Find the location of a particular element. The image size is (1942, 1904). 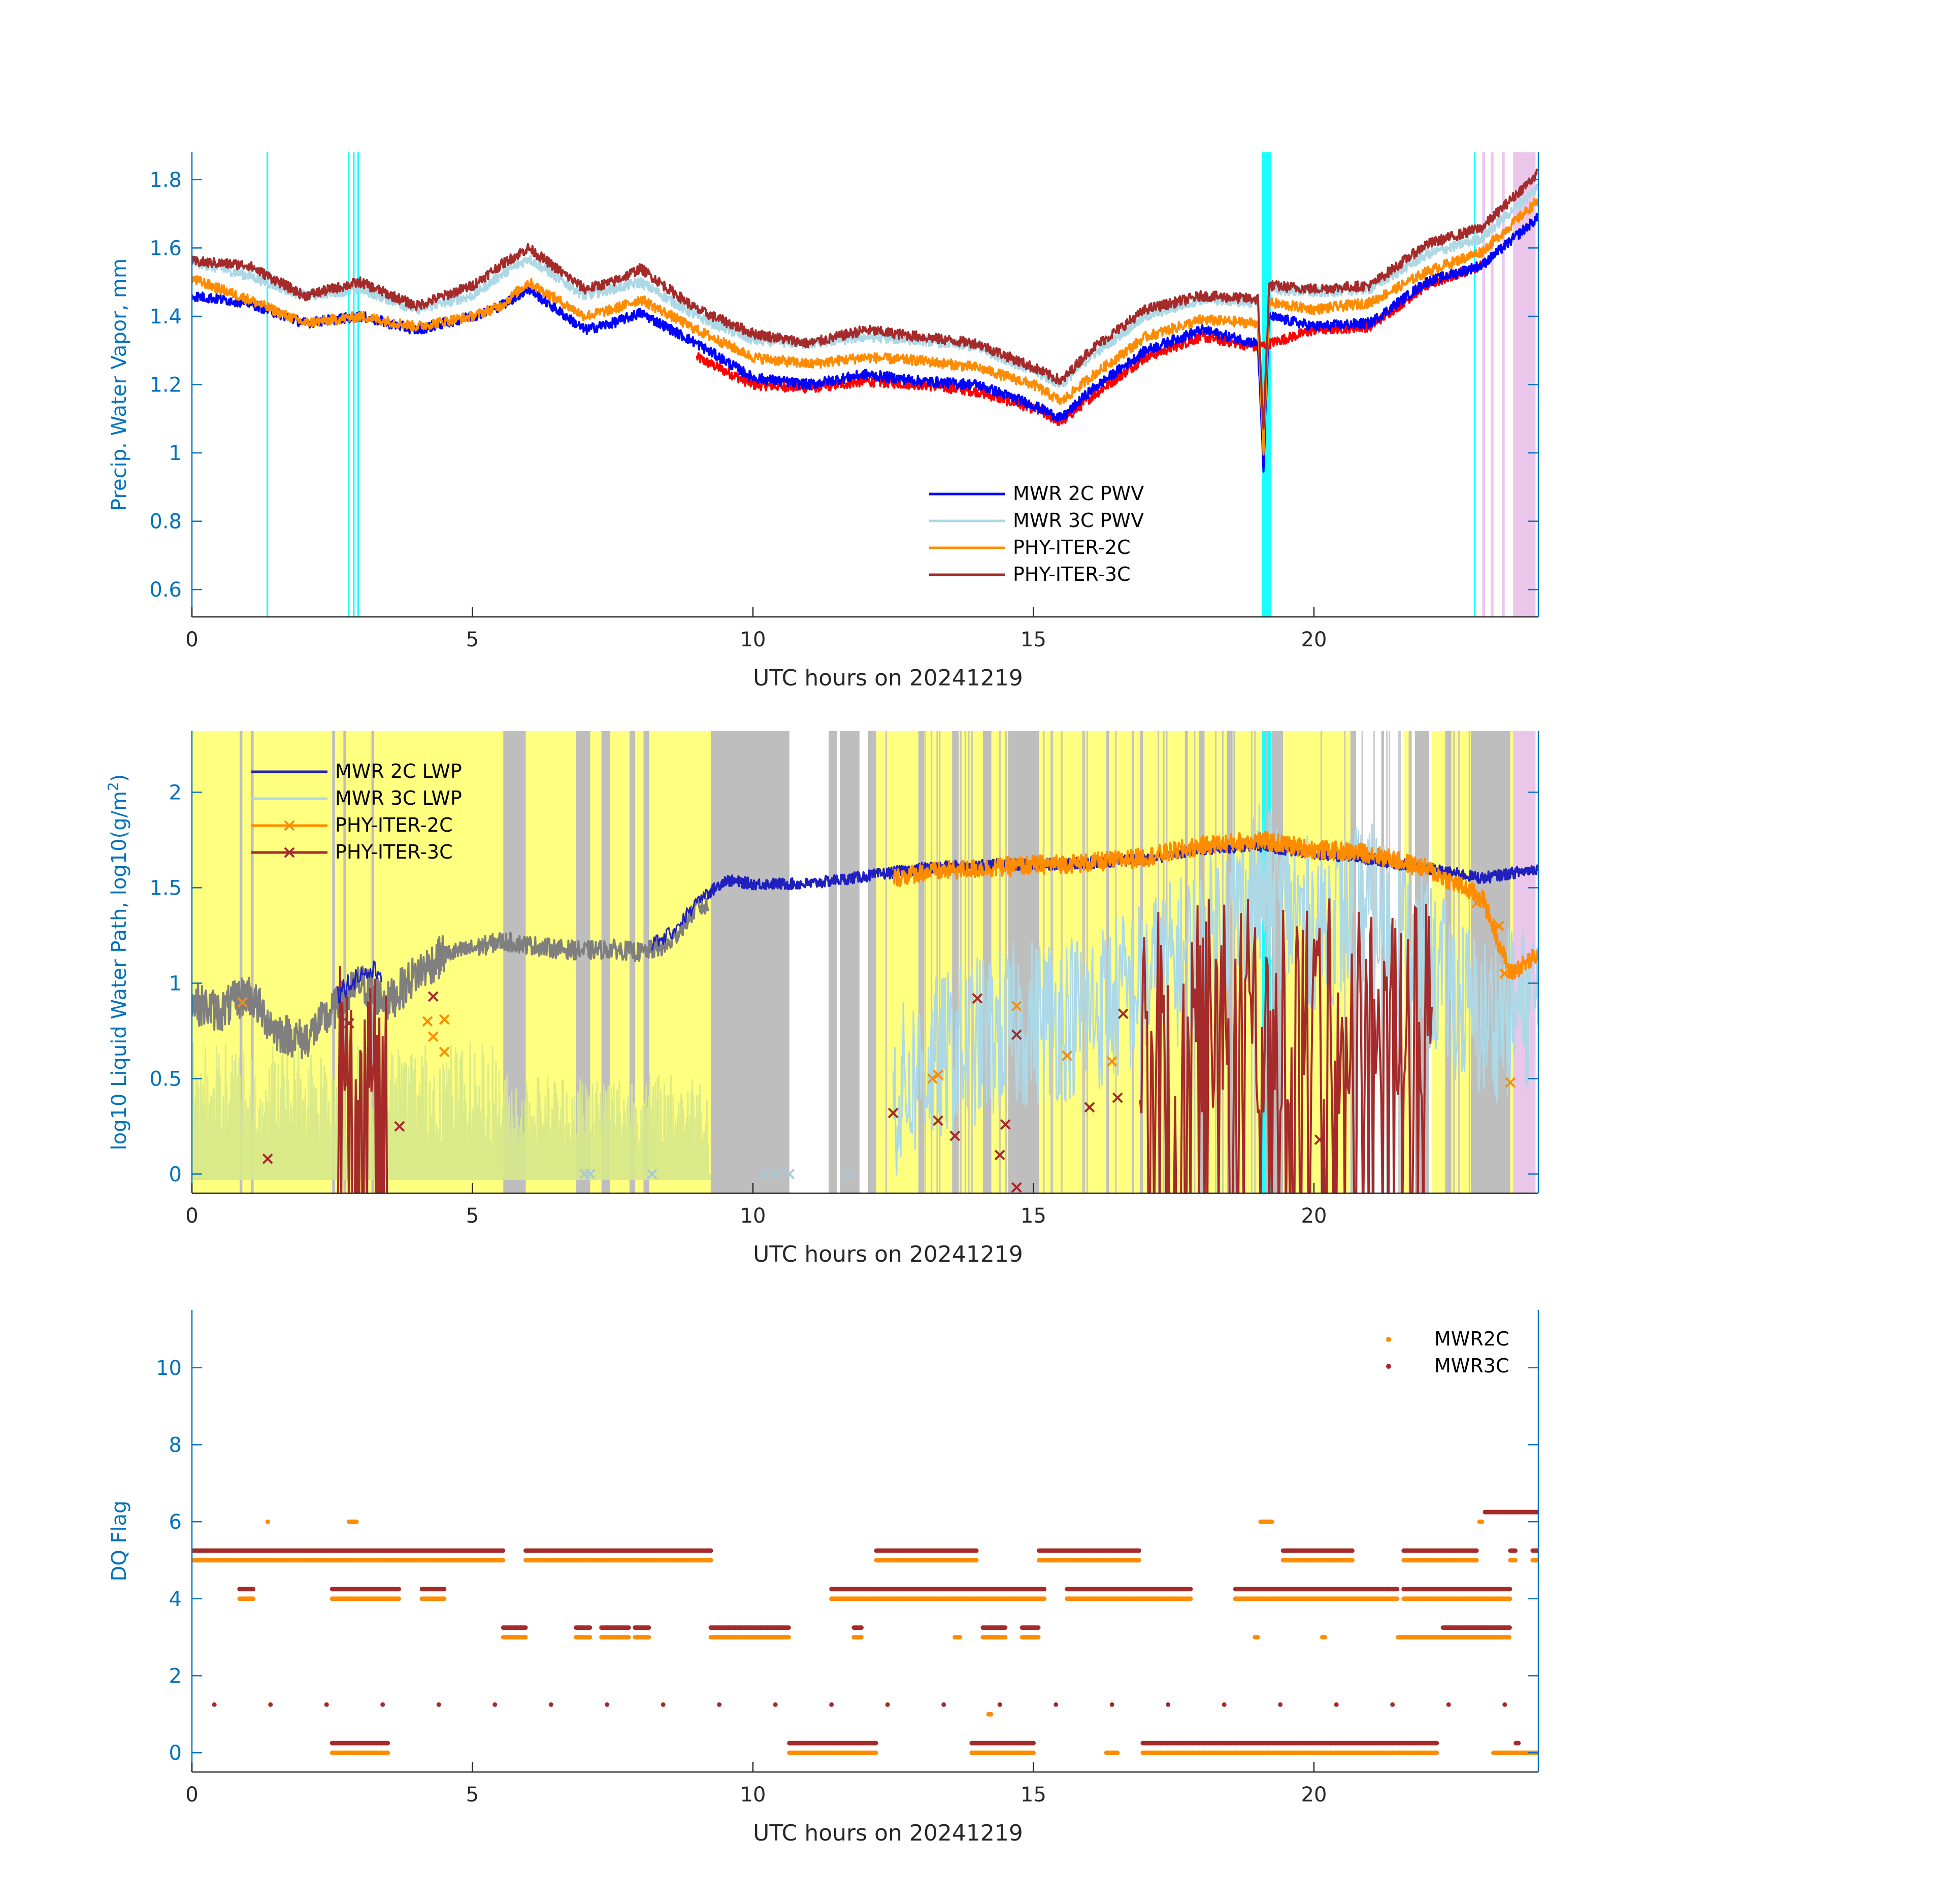

y-tick-label-1: 0.5 is located at coordinates (165, 1079).